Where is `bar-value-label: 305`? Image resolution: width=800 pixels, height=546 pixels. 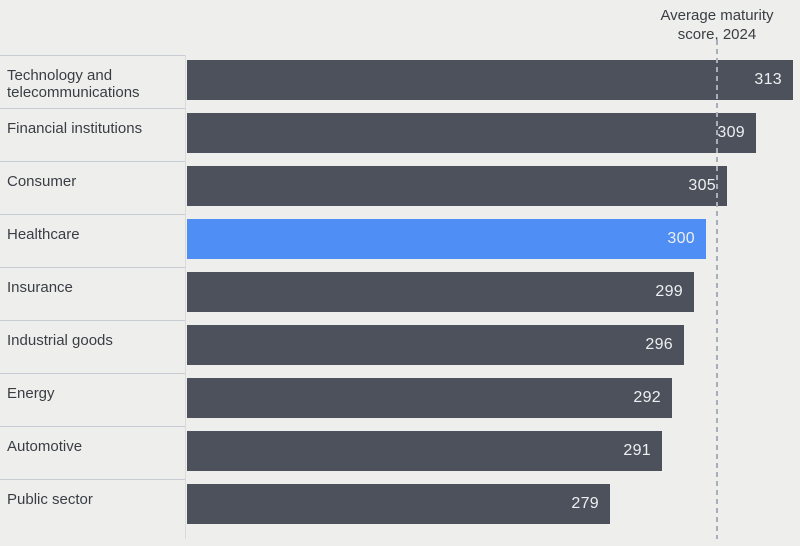 bar-value-label: 305 is located at coordinates (702, 185).